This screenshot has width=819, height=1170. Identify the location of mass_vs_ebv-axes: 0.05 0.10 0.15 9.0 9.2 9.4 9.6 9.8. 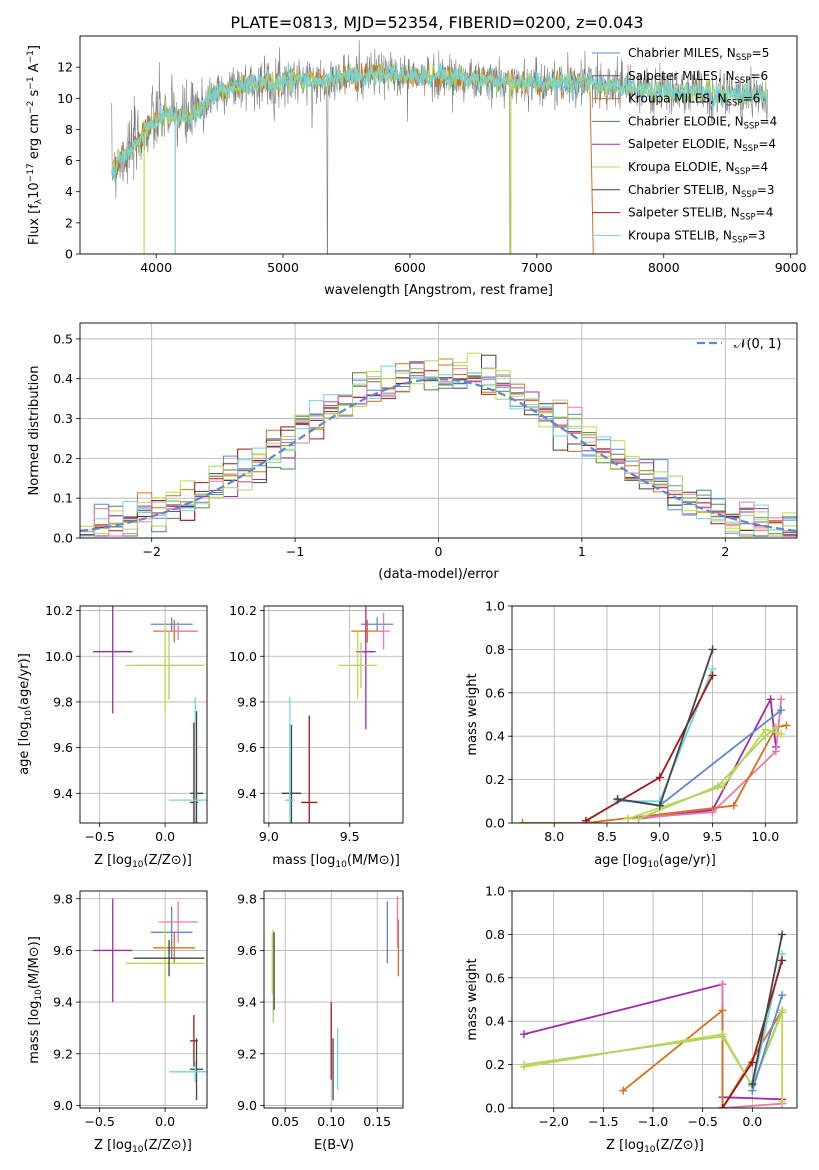
(320, 1010).